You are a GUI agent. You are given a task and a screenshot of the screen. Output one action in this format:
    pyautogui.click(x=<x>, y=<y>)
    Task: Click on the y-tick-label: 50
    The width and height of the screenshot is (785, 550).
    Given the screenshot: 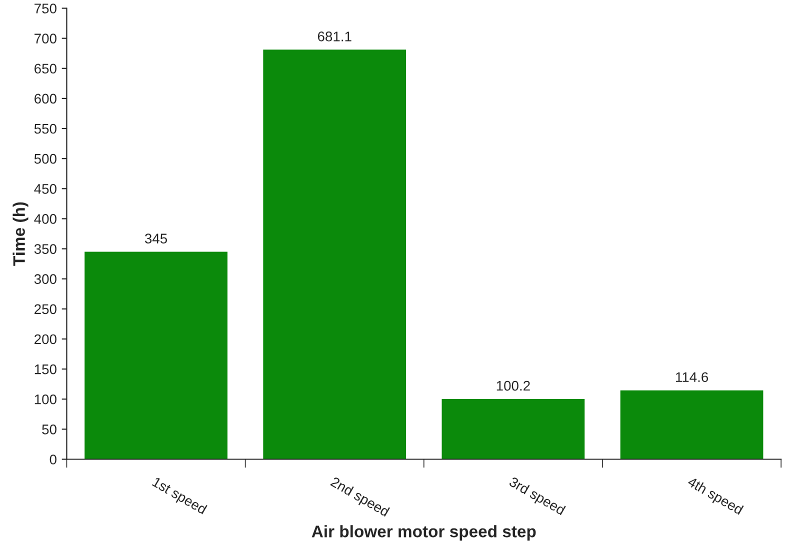 What is the action you would take?
    pyautogui.click(x=49, y=429)
    